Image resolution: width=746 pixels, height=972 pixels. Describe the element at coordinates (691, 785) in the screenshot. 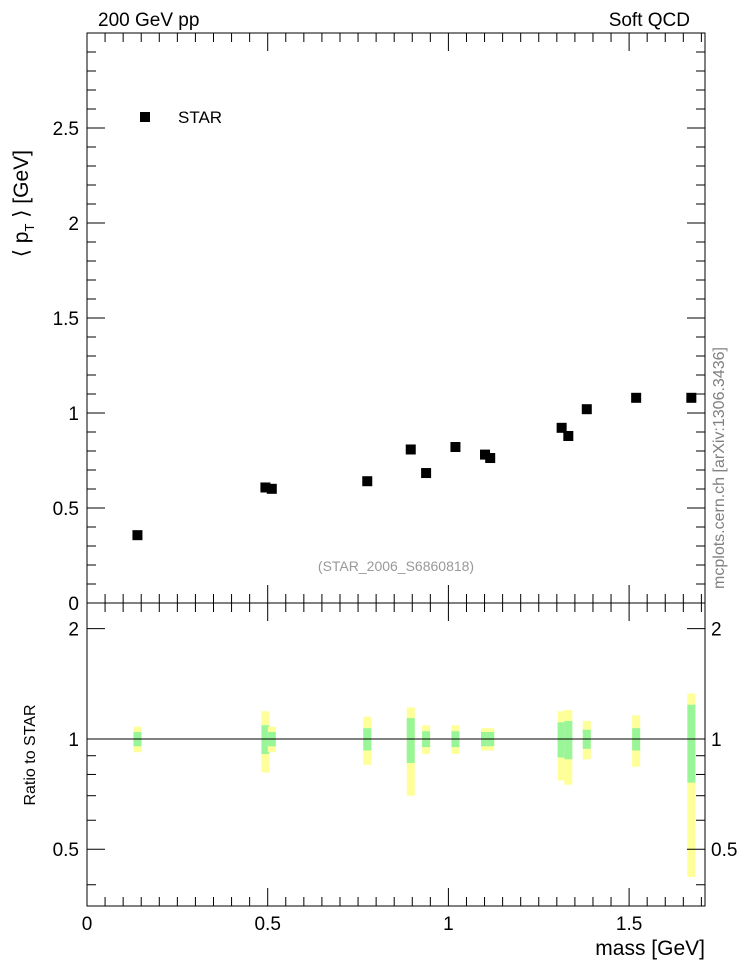

I see `ratio-outer-band` at that location.